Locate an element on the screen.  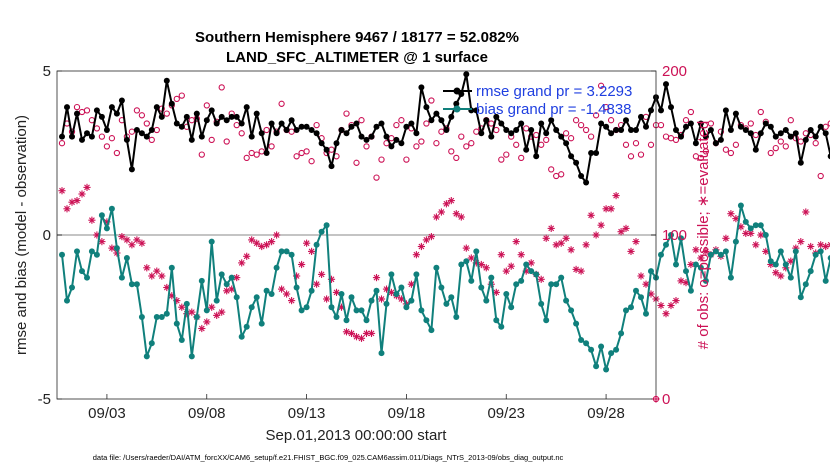
right-axis-zero-marker is located at coordinates (656, 399).